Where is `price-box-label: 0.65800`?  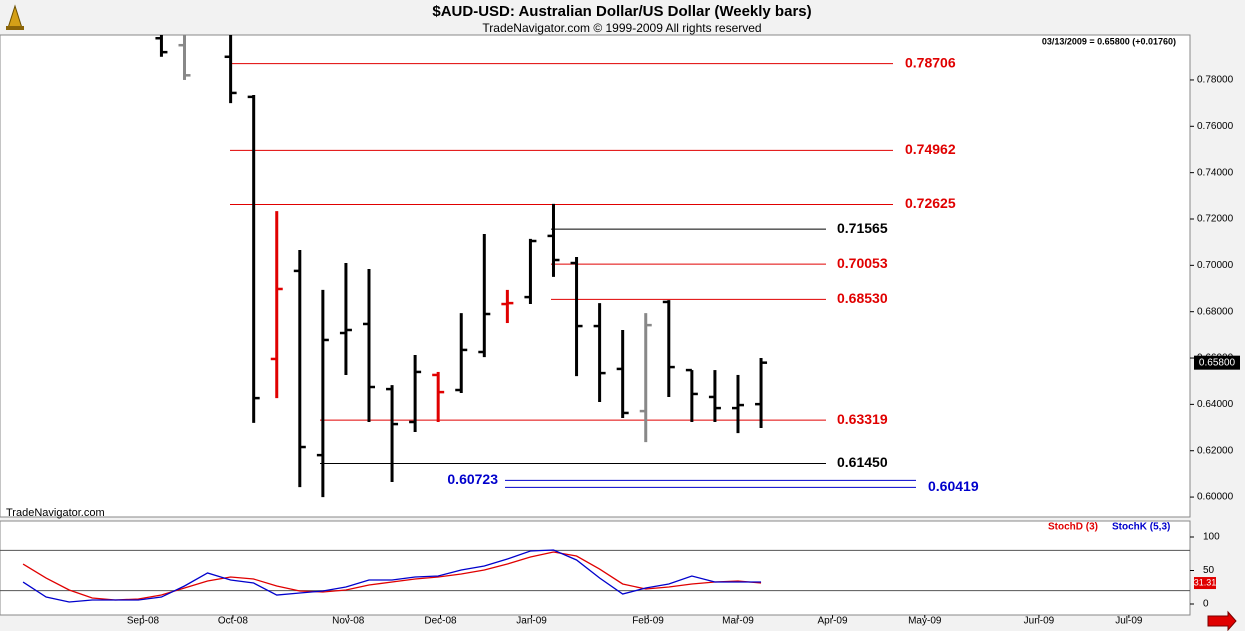 price-box-label: 0.65800 is located at coordinates (1217, 362).